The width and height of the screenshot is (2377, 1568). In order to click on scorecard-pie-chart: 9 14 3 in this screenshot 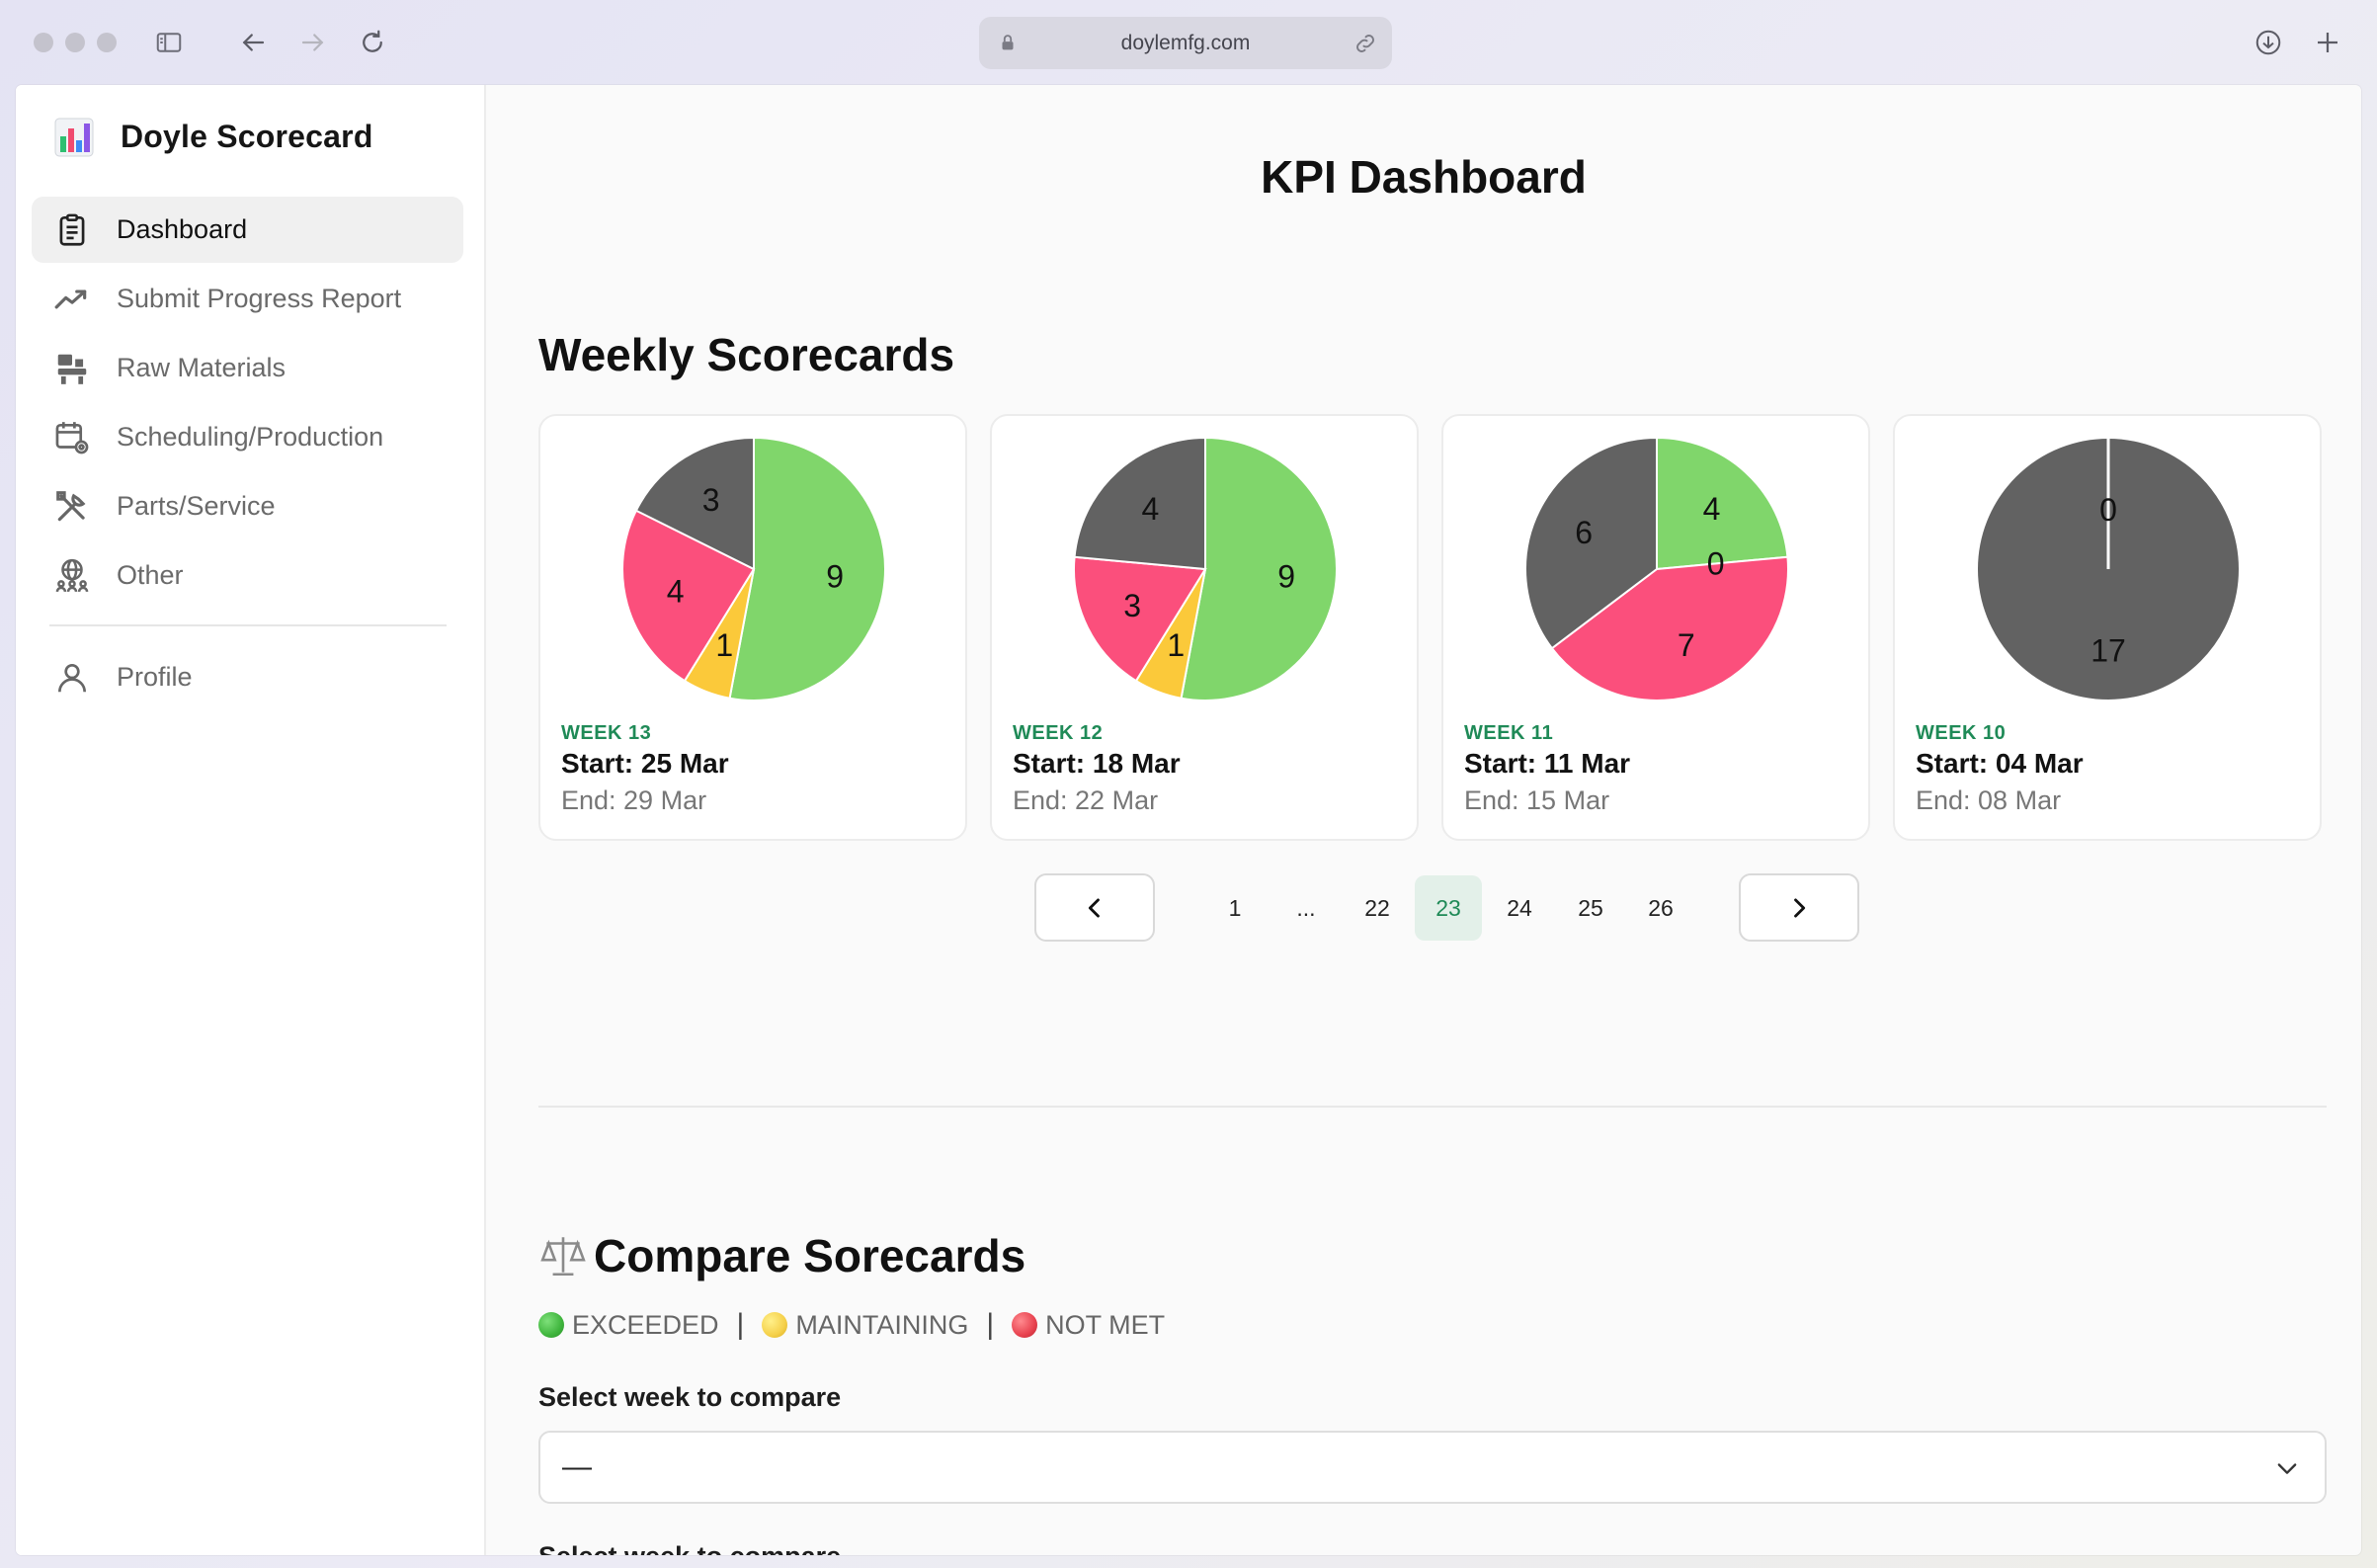, I will do `click(753, 568)`.